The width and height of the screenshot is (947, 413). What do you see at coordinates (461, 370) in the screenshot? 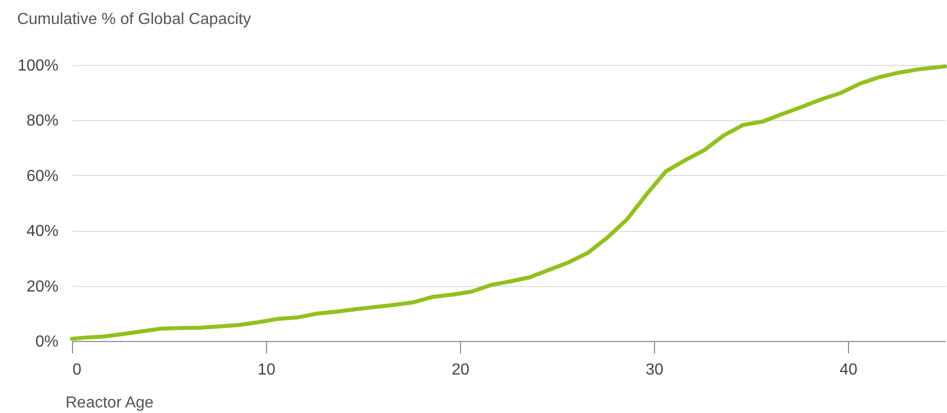
I see `x-tick-label: 20` at bounding box center [461, 370].